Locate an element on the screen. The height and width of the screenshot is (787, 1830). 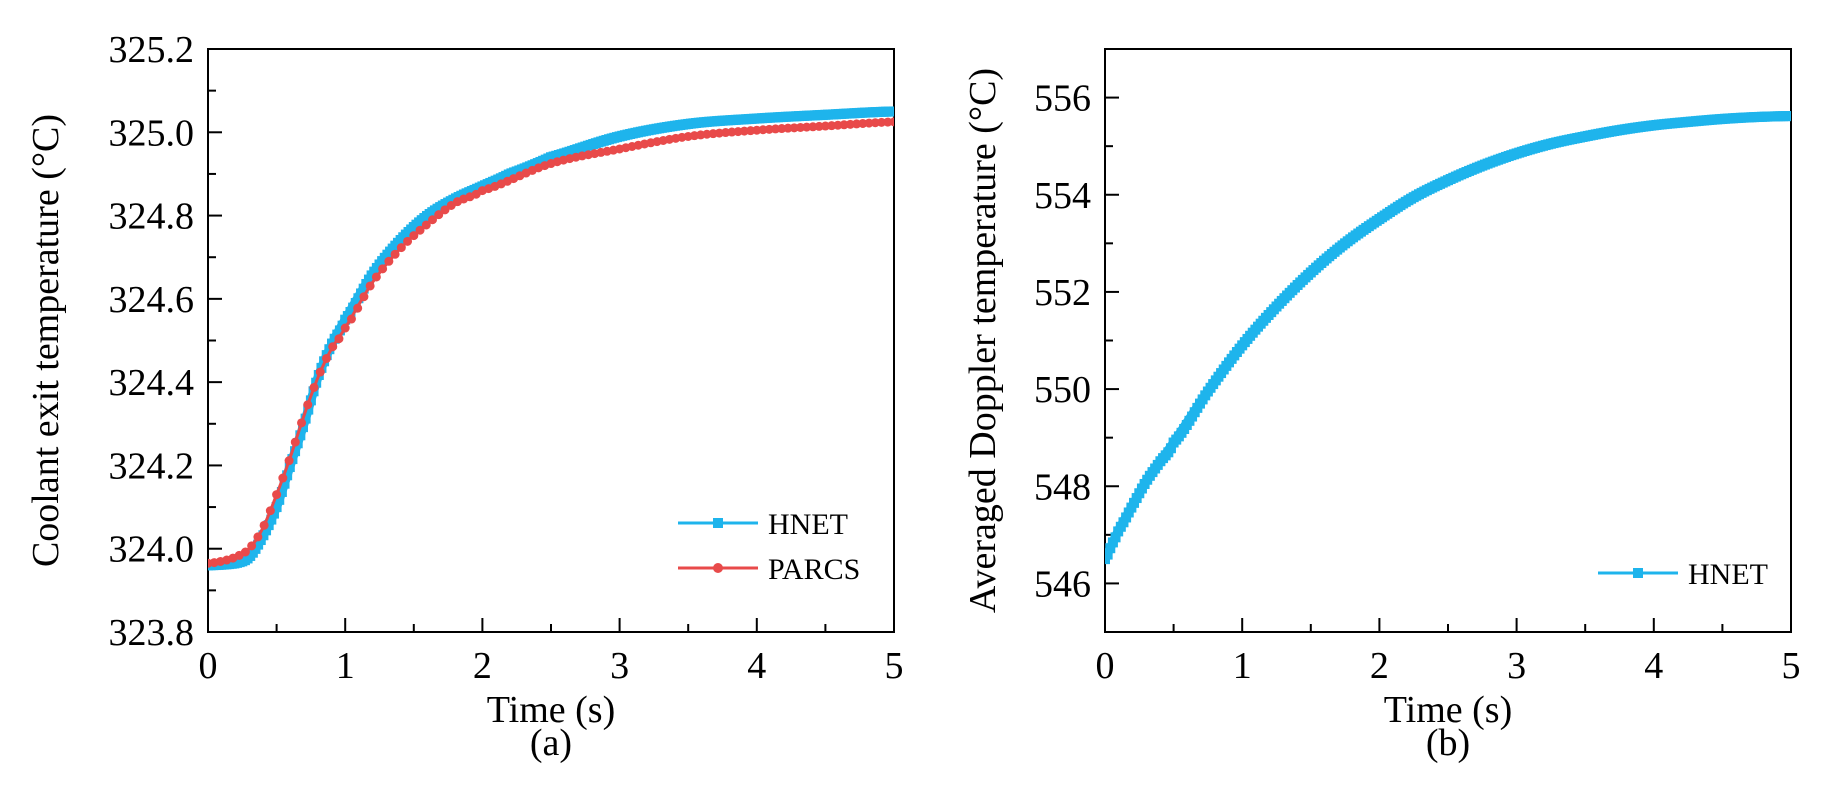
legend-label: HNET is located at coordinates (1728, 574).